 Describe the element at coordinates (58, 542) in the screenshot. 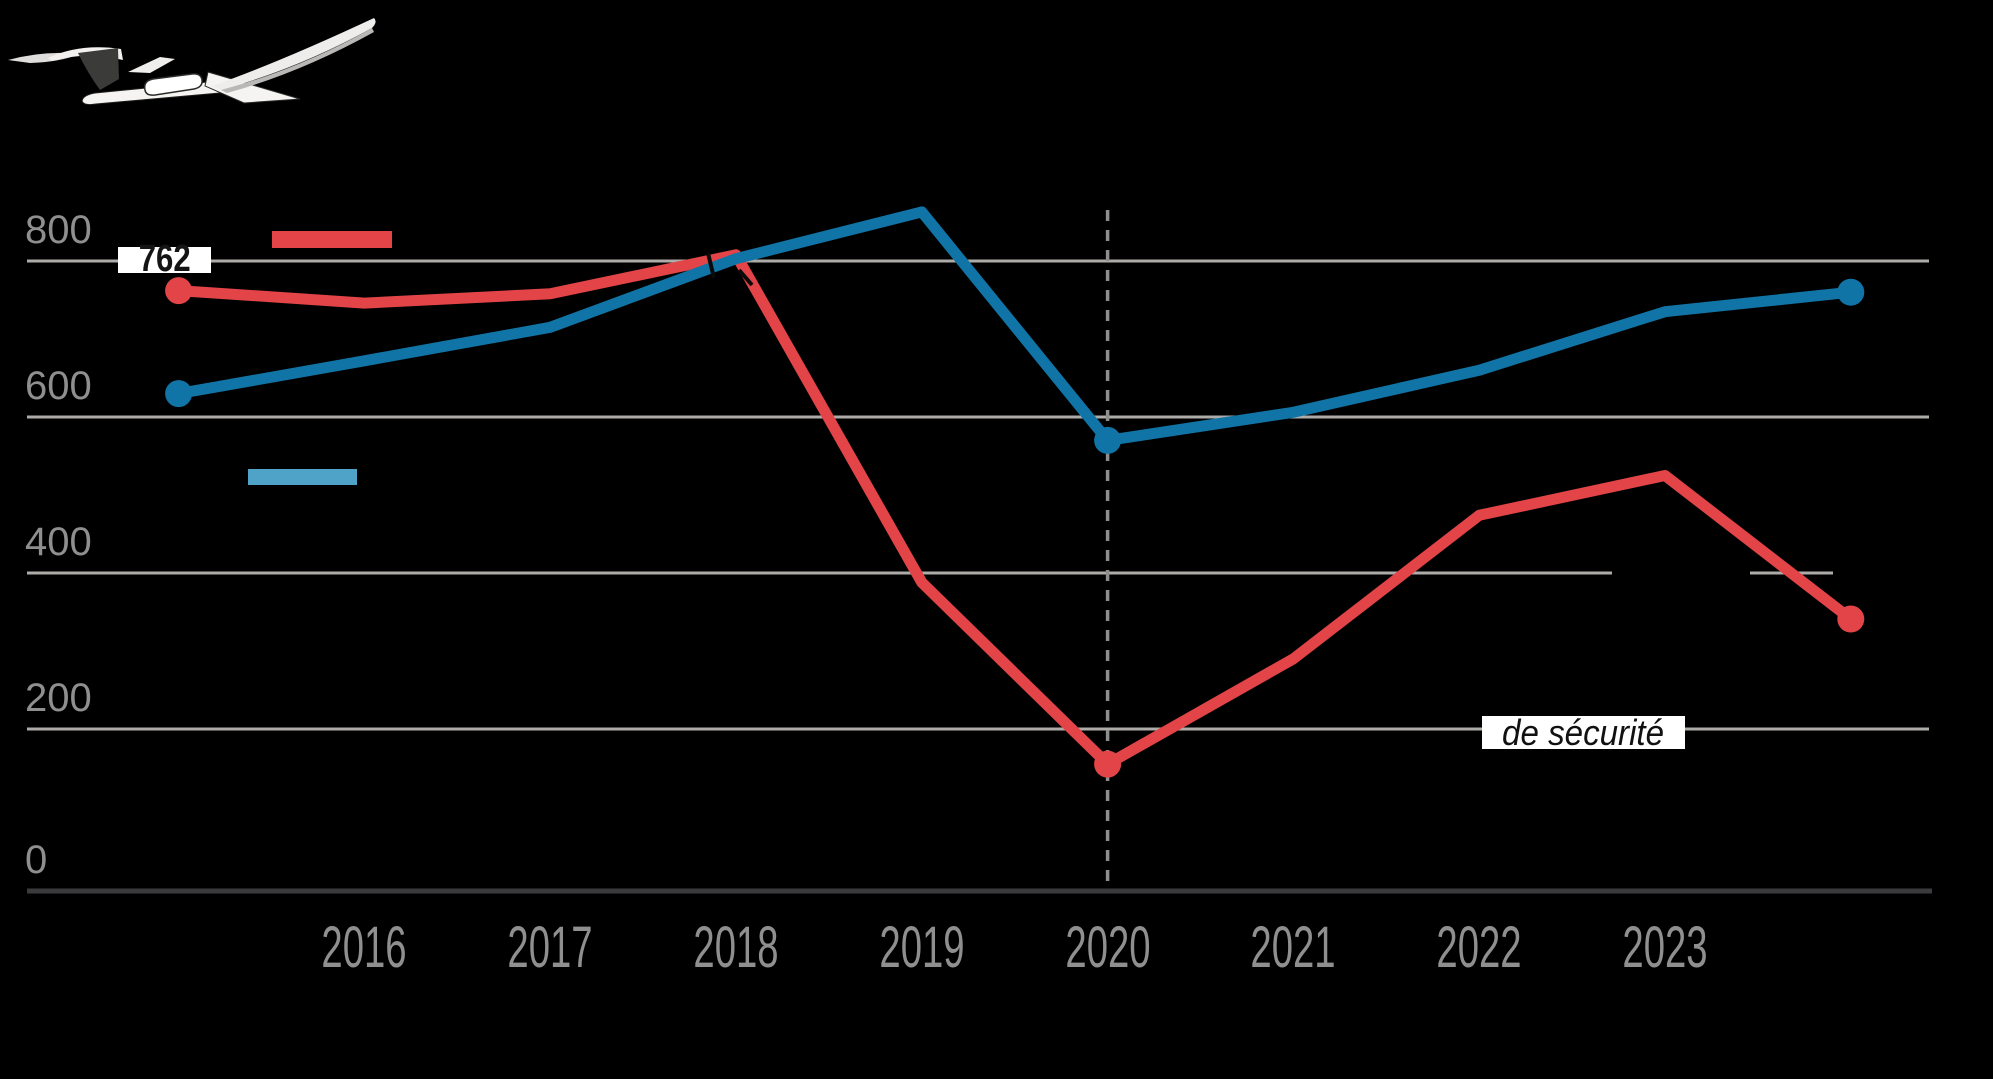

I see `y-axis-label-400: 400` at that location.